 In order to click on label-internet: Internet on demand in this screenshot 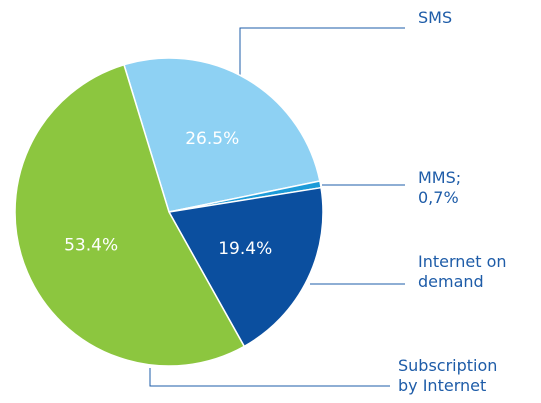, I will do `click(470, 272)`.